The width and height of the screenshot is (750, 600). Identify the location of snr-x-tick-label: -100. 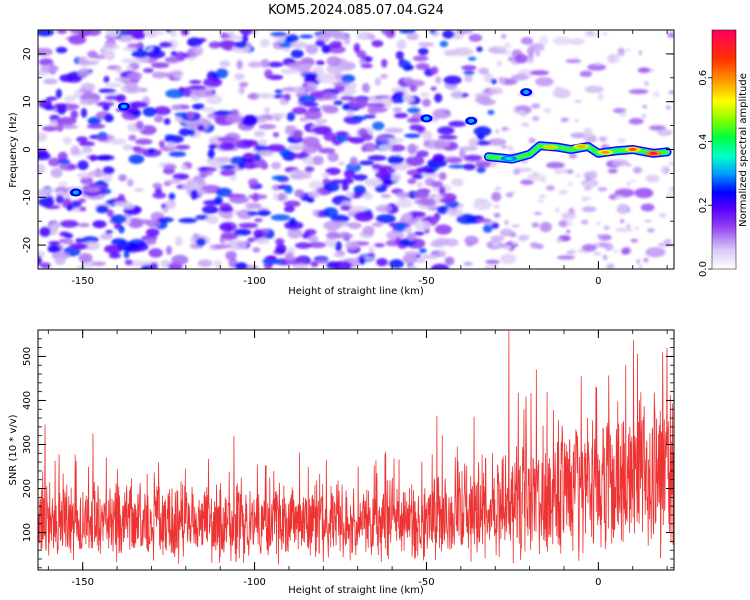
(254, 582).